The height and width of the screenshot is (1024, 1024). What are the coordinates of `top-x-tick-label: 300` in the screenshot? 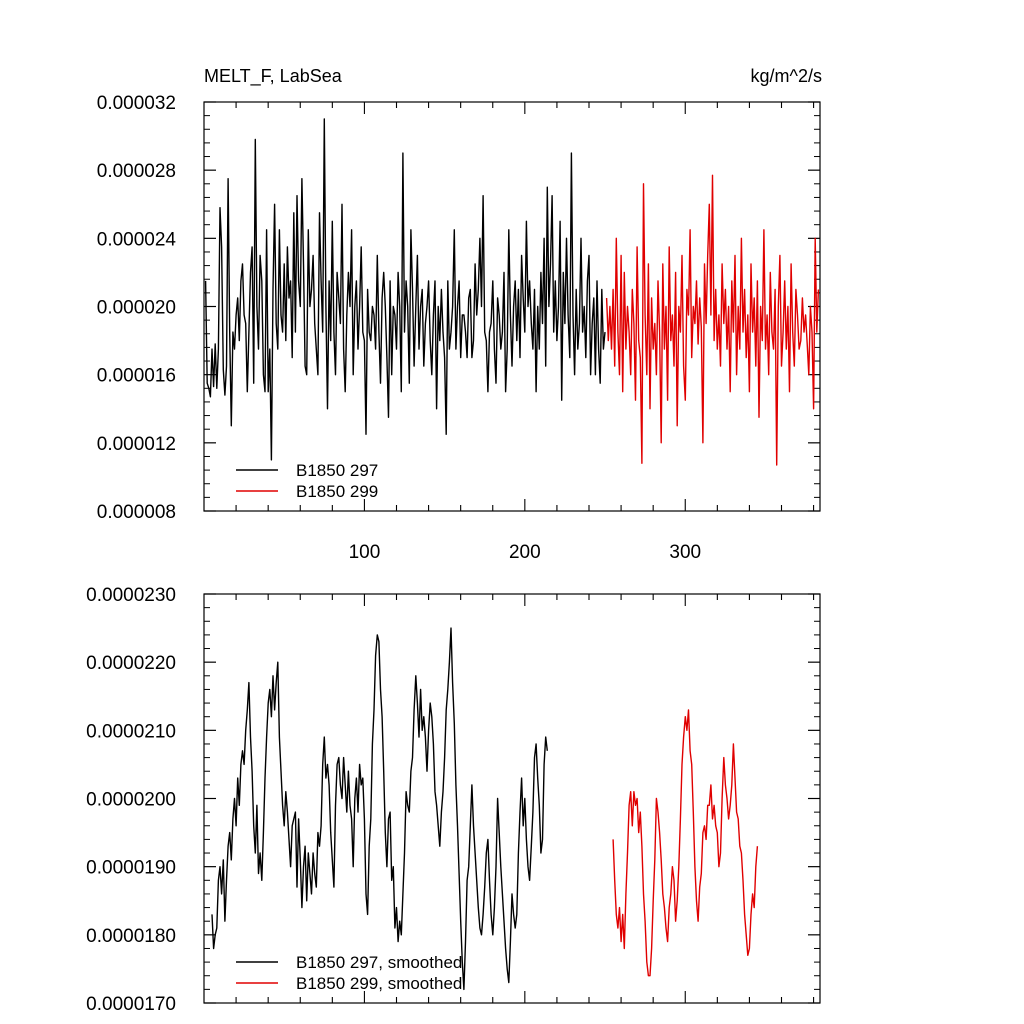 It's located at (685, 552).